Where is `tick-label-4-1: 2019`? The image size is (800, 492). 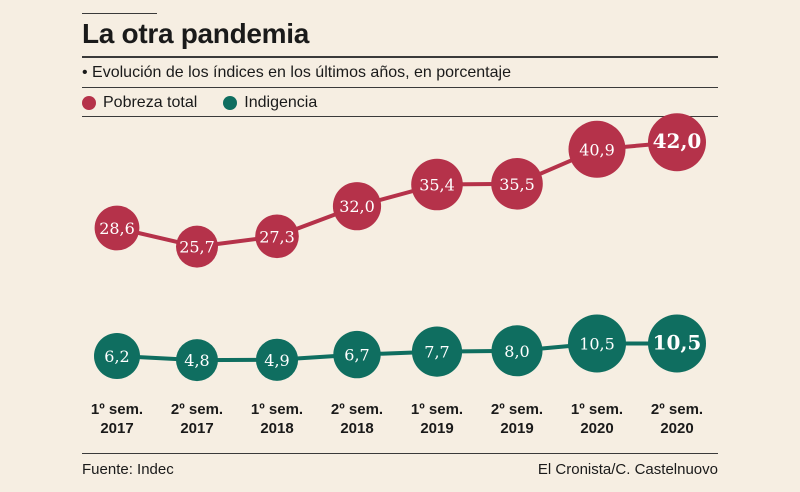
tick-label-4-1: 2019 is located at coordinates (436, 428).